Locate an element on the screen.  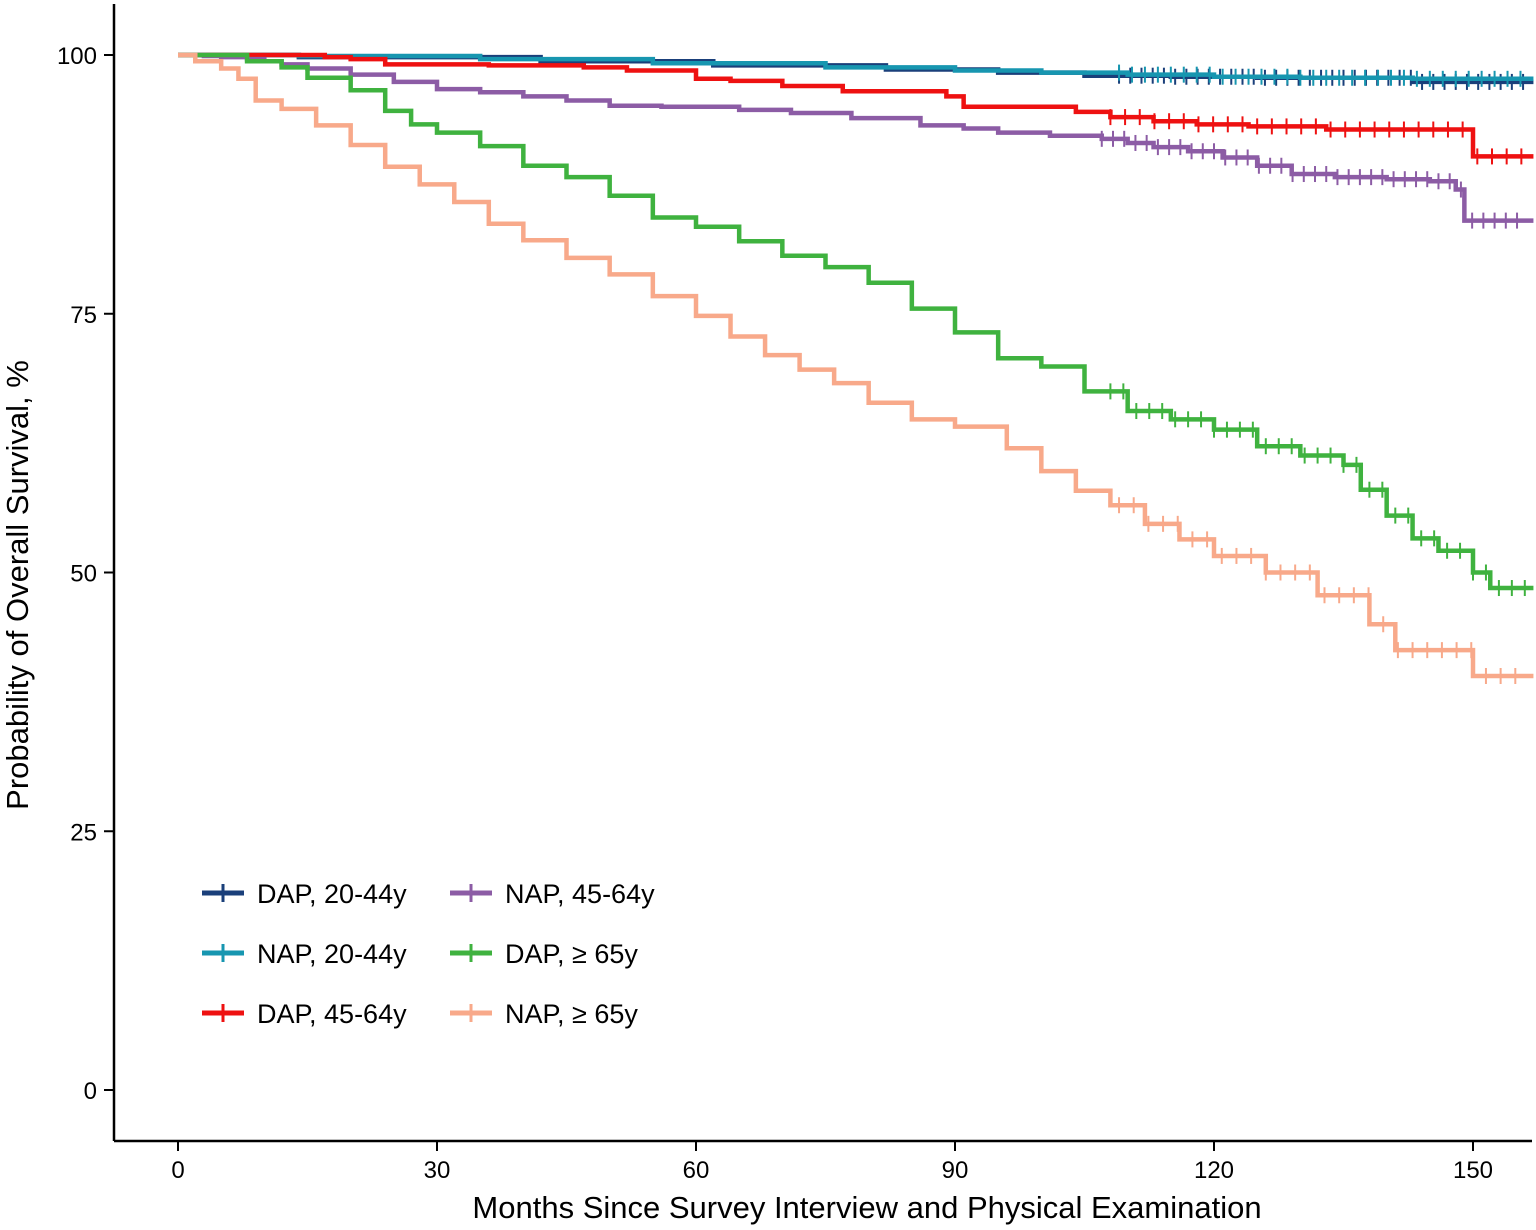
x-tick-label: 120 is located at coordinates (1214, 1170).